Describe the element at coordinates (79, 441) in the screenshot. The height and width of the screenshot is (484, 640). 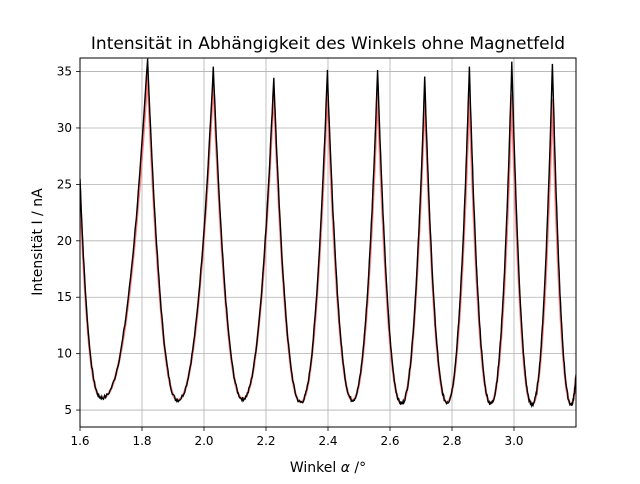
I see `x-tick-label: 1.6` at that location.